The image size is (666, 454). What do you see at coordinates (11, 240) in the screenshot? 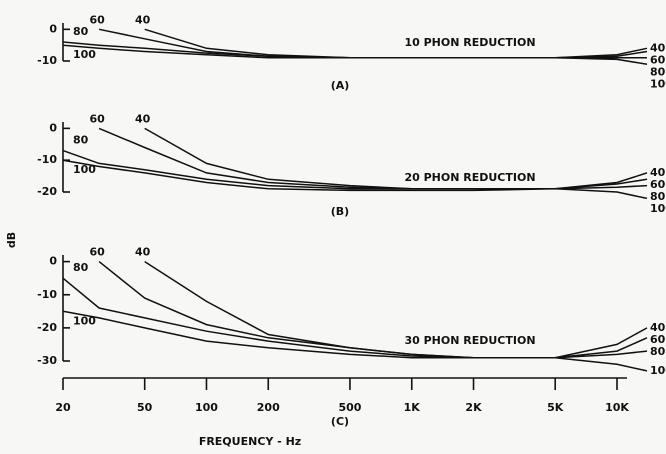
I see `y-axis-label: dB` at bounding box center [11, 240].